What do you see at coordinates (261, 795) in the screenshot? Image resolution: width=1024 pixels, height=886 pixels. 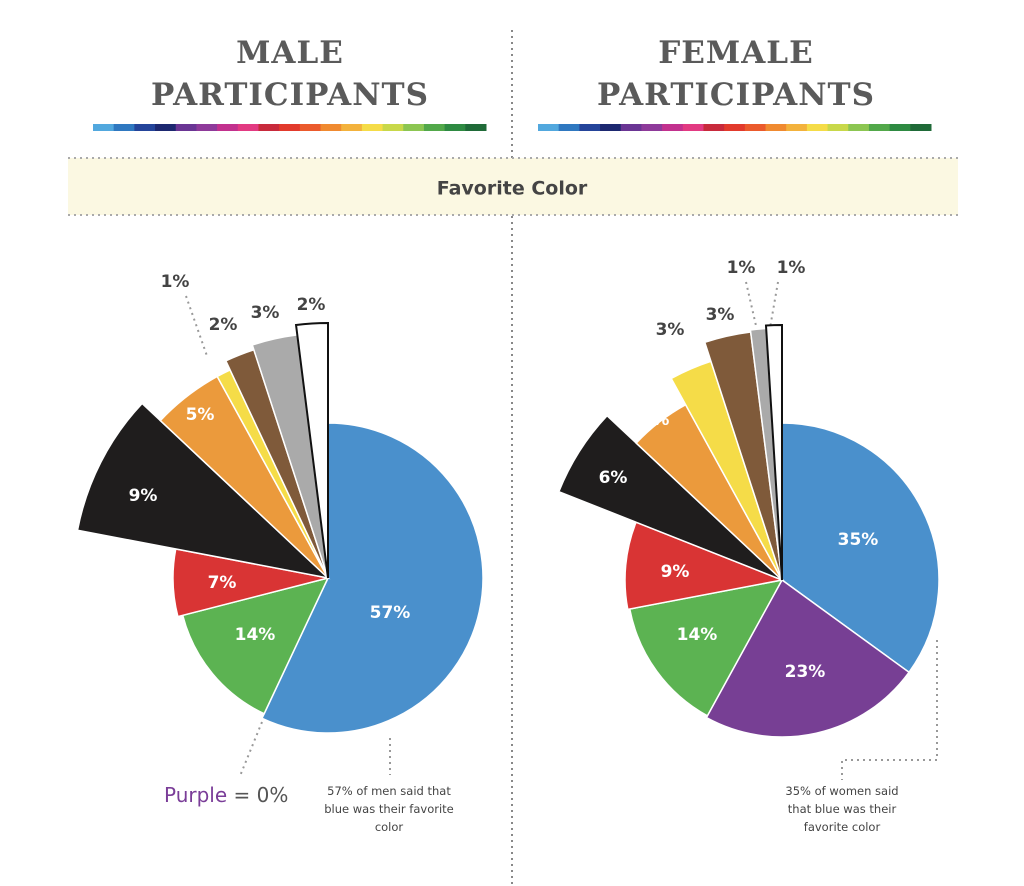 I see `annotation-text: = 0%` at bounding box center [261, 795].